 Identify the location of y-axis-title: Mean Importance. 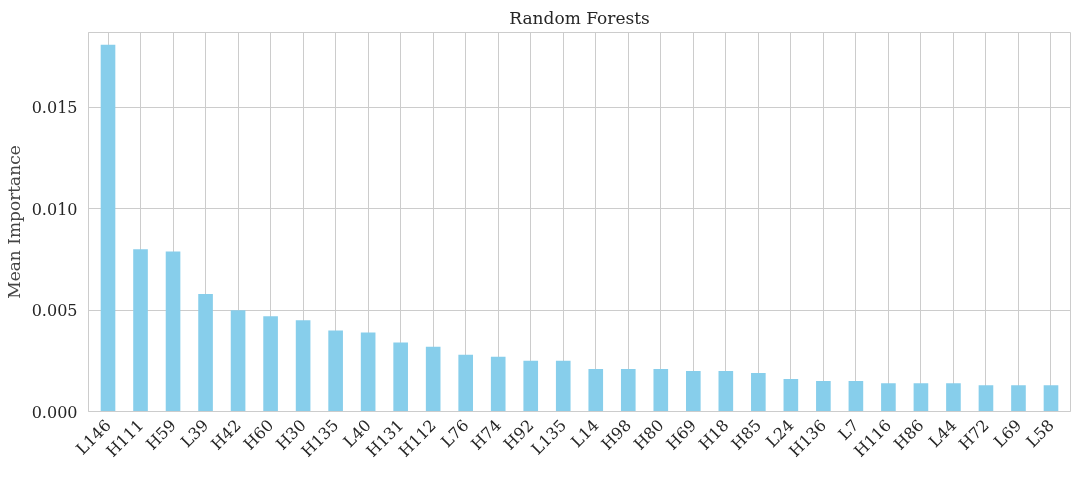
(13, 222).